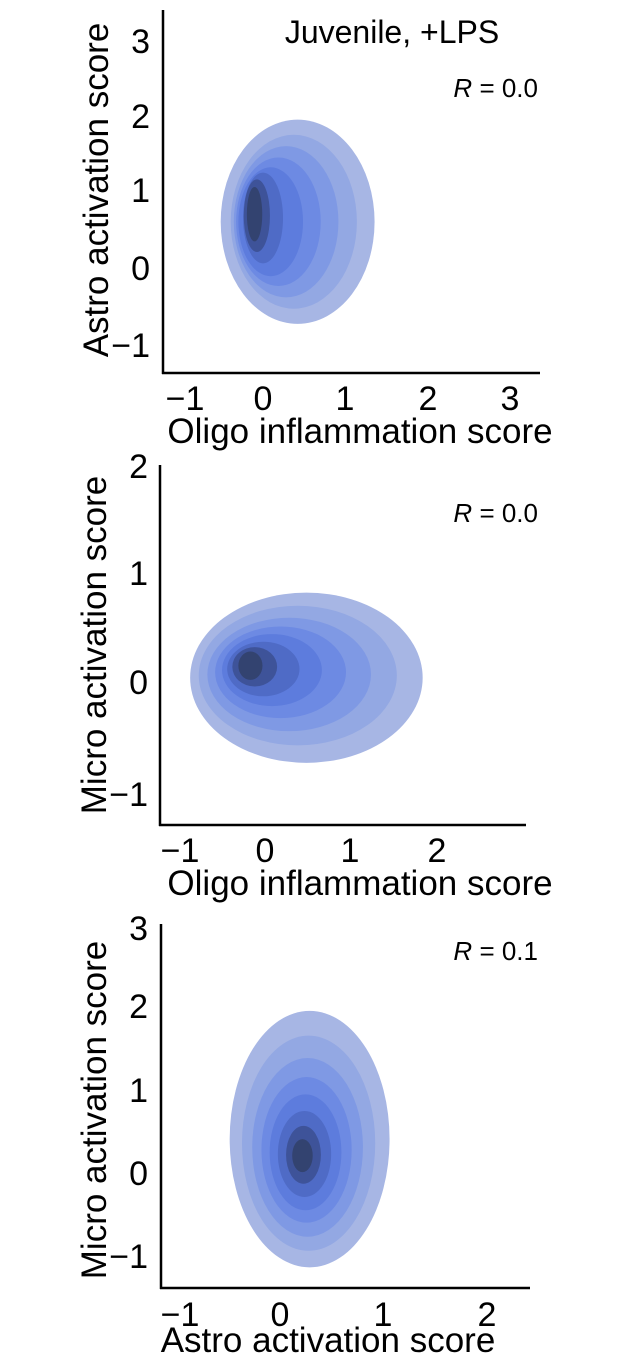 This screenshot has height=1355, width=643. I want to click on r-value: = 0.1, so click(508, 951).